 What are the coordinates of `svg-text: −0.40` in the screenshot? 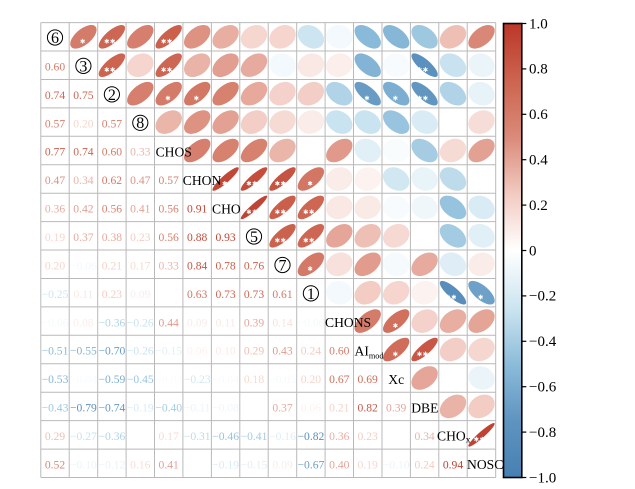 It's located at (168, 408).